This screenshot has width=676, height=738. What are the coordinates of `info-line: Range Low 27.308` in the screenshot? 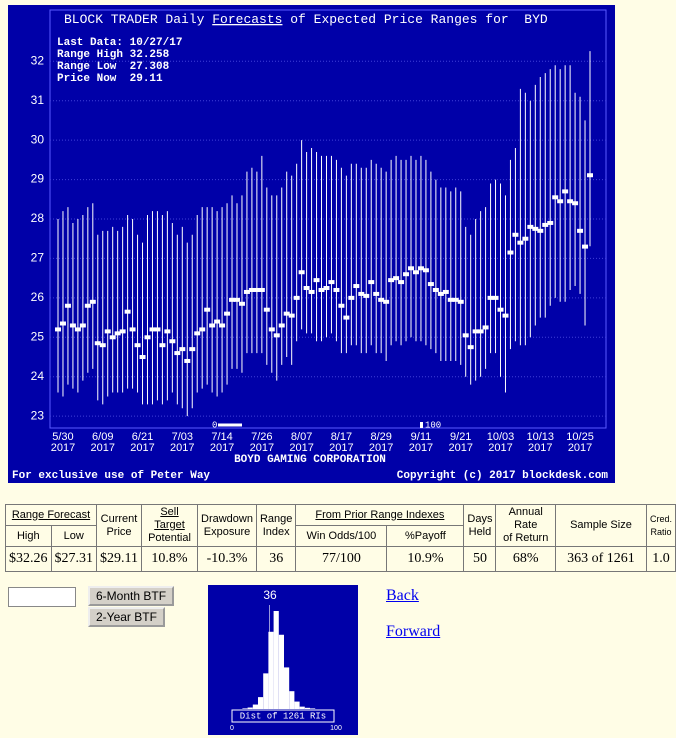 It's located at (113, 67).